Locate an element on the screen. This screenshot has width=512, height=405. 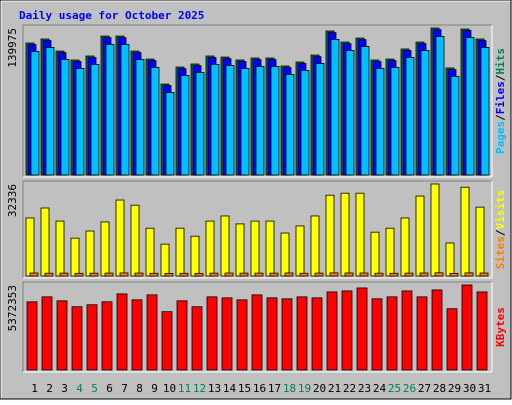
x-tick-label: 7 is located at coordinates (124, 388).